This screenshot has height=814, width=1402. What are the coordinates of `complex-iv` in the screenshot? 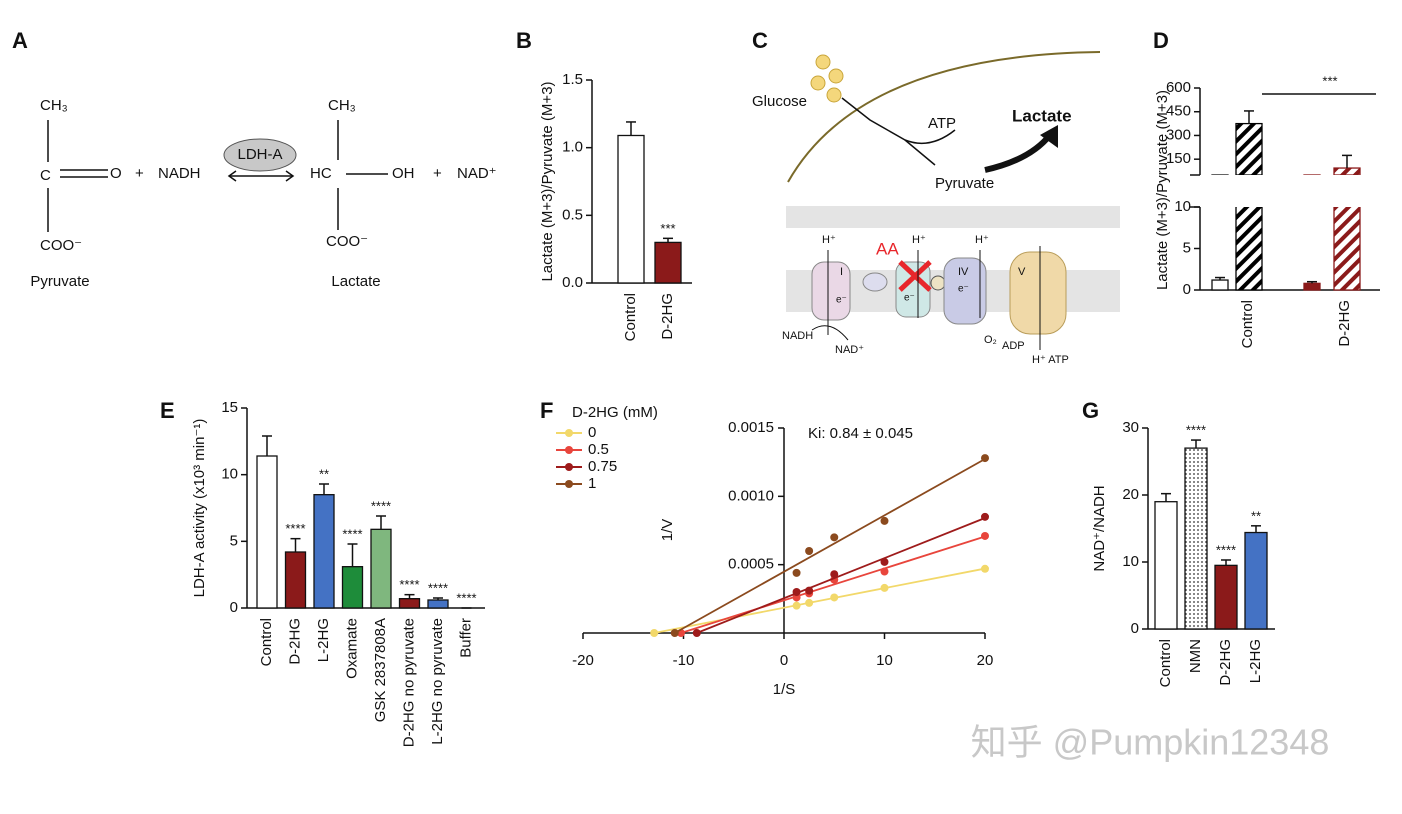 It's located at (965, 291).